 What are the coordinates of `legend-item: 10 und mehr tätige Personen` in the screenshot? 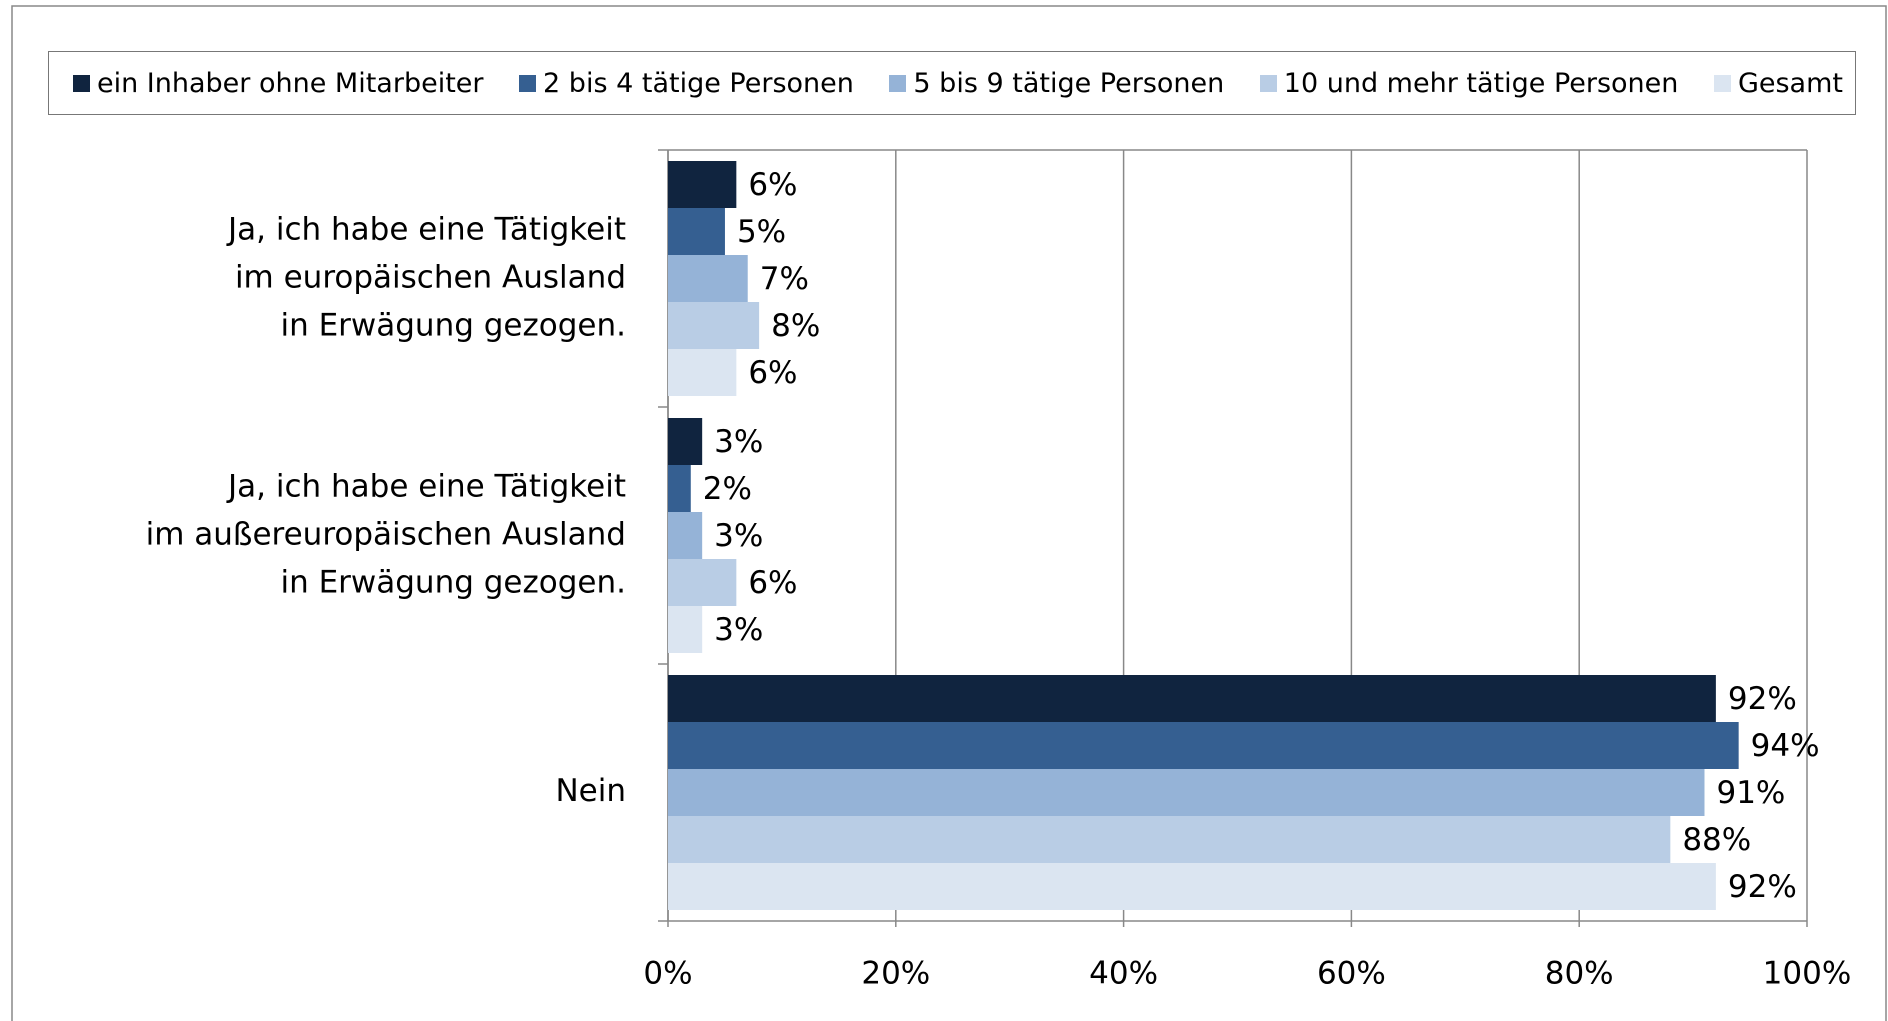 It's located at (1469, 83).